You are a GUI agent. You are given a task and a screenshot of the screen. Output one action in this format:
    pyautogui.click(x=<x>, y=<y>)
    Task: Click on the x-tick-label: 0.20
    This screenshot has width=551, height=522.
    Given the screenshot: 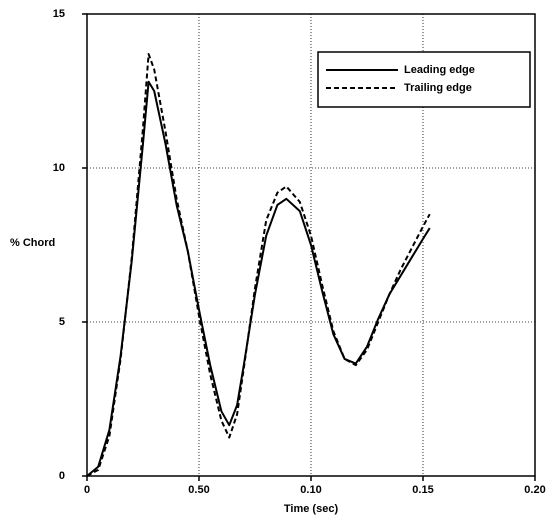 What is the action you would take?
    pyautogui.click(x=534, y=490)
    